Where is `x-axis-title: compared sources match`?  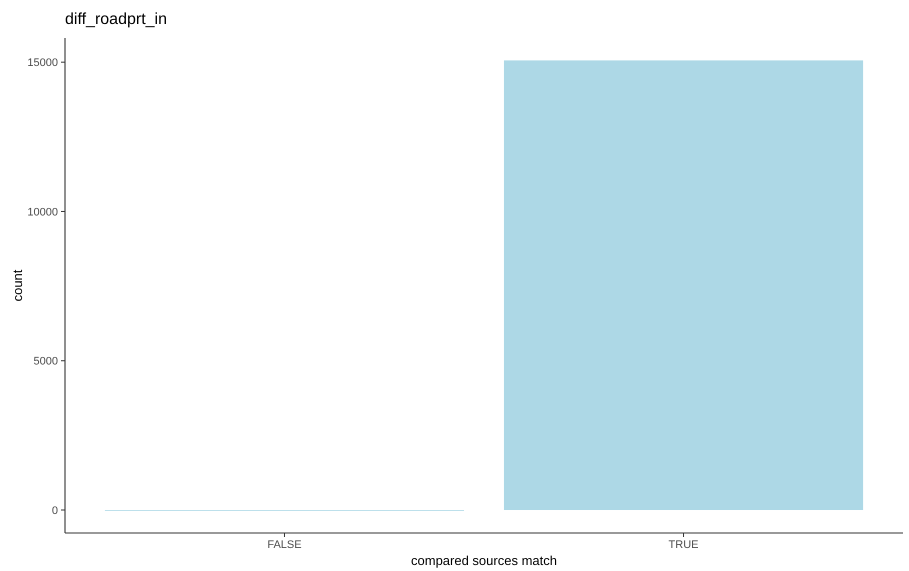 x-axis-title: compared sources match is located at coordinates (484, 560).